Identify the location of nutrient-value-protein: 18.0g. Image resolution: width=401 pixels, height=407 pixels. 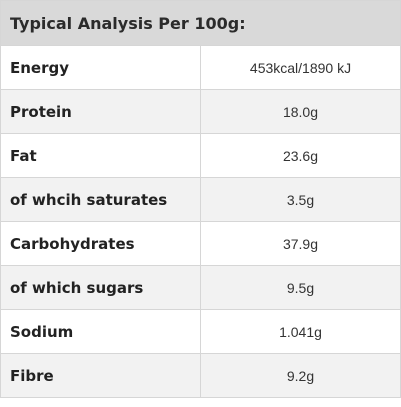
(300, 111).